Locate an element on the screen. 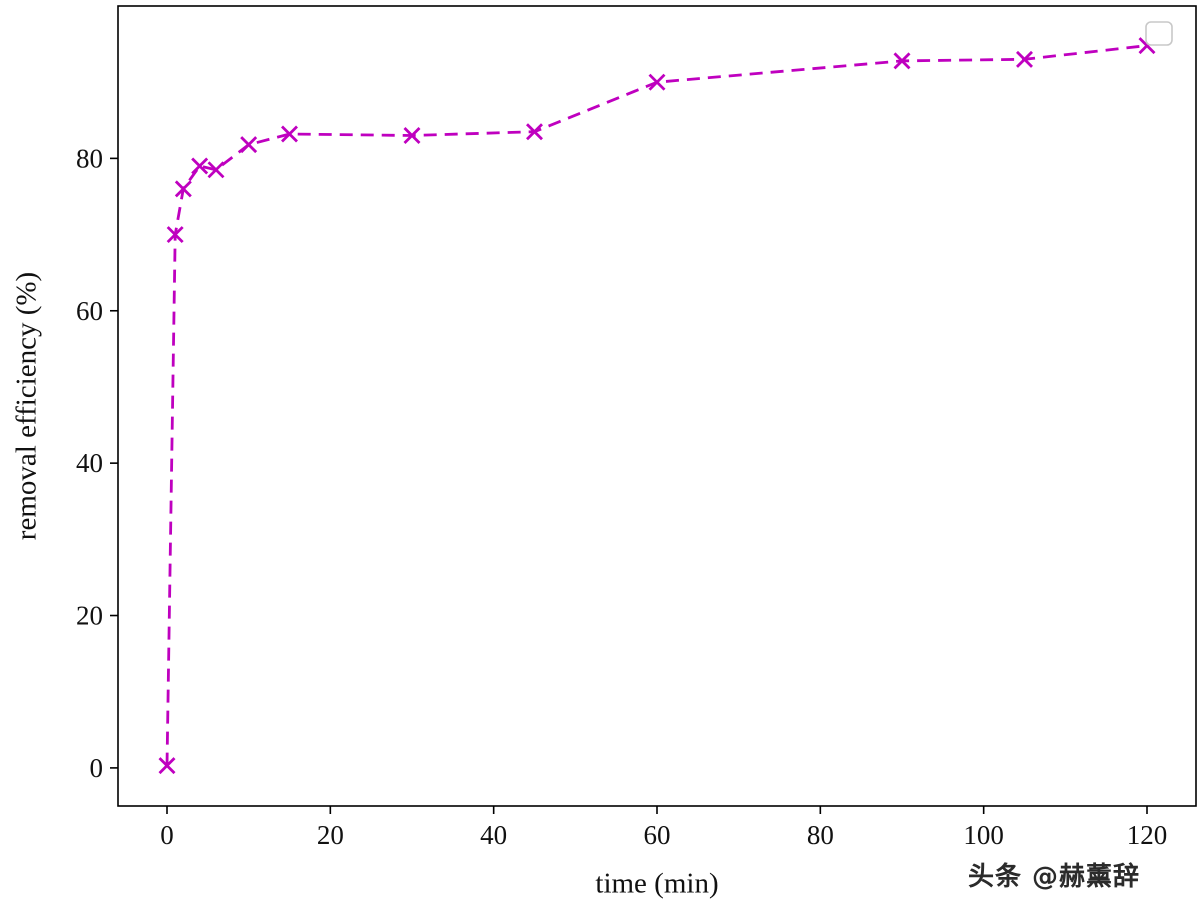 This screenshot has height=908, width=1200. y-axis-label: removal efficiency (%) is located at coordinates (26, 406).